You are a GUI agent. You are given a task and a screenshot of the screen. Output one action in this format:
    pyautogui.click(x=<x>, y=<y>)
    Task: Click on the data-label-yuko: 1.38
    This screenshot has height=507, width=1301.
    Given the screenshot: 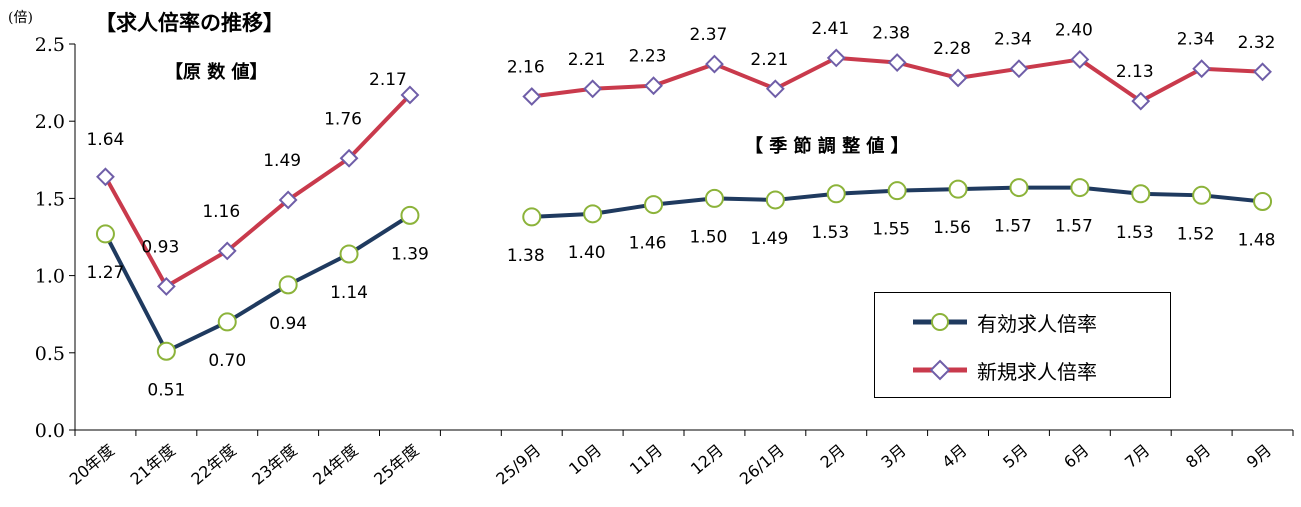 What is the action you would take?
    pyautogui.click(x=526, y=256)
    